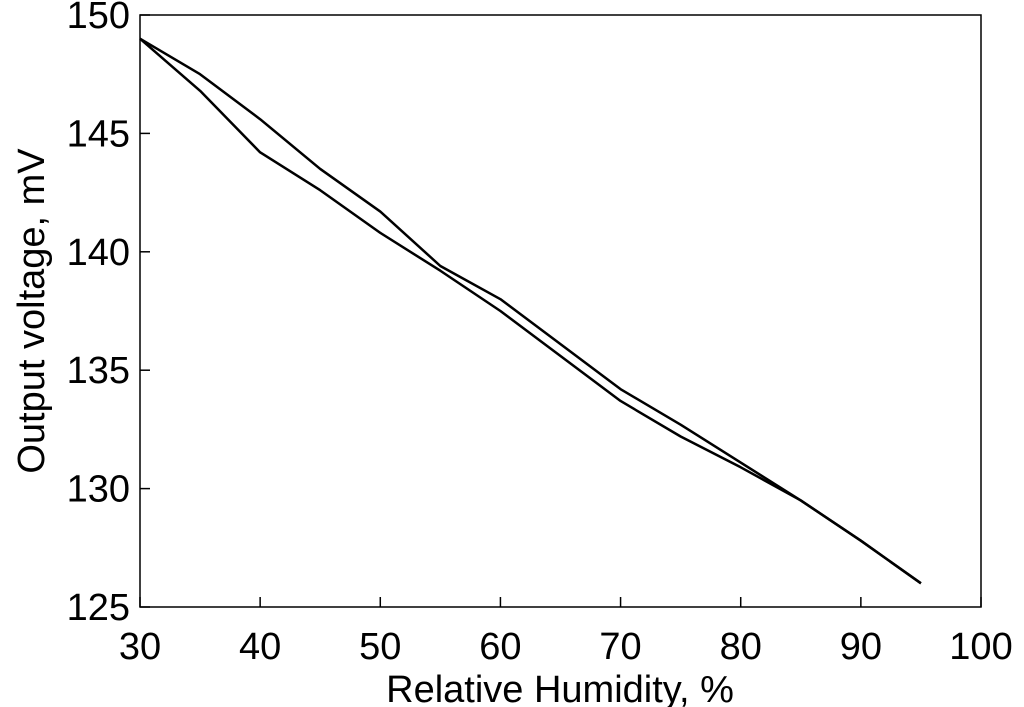  Describe the element at coordinates (560, 688) in the screenshot. I see `x-axis-label: Relative Humidity, %` at that location.